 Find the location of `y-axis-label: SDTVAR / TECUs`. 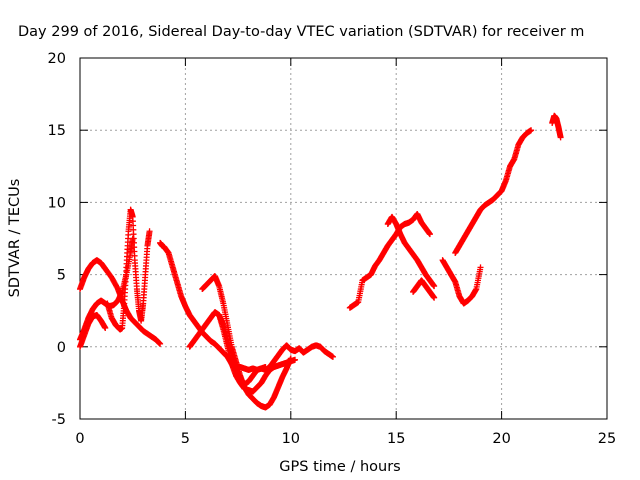

y-axis-label: SDTVAR / TECUs is located at coordinates (15, 238).